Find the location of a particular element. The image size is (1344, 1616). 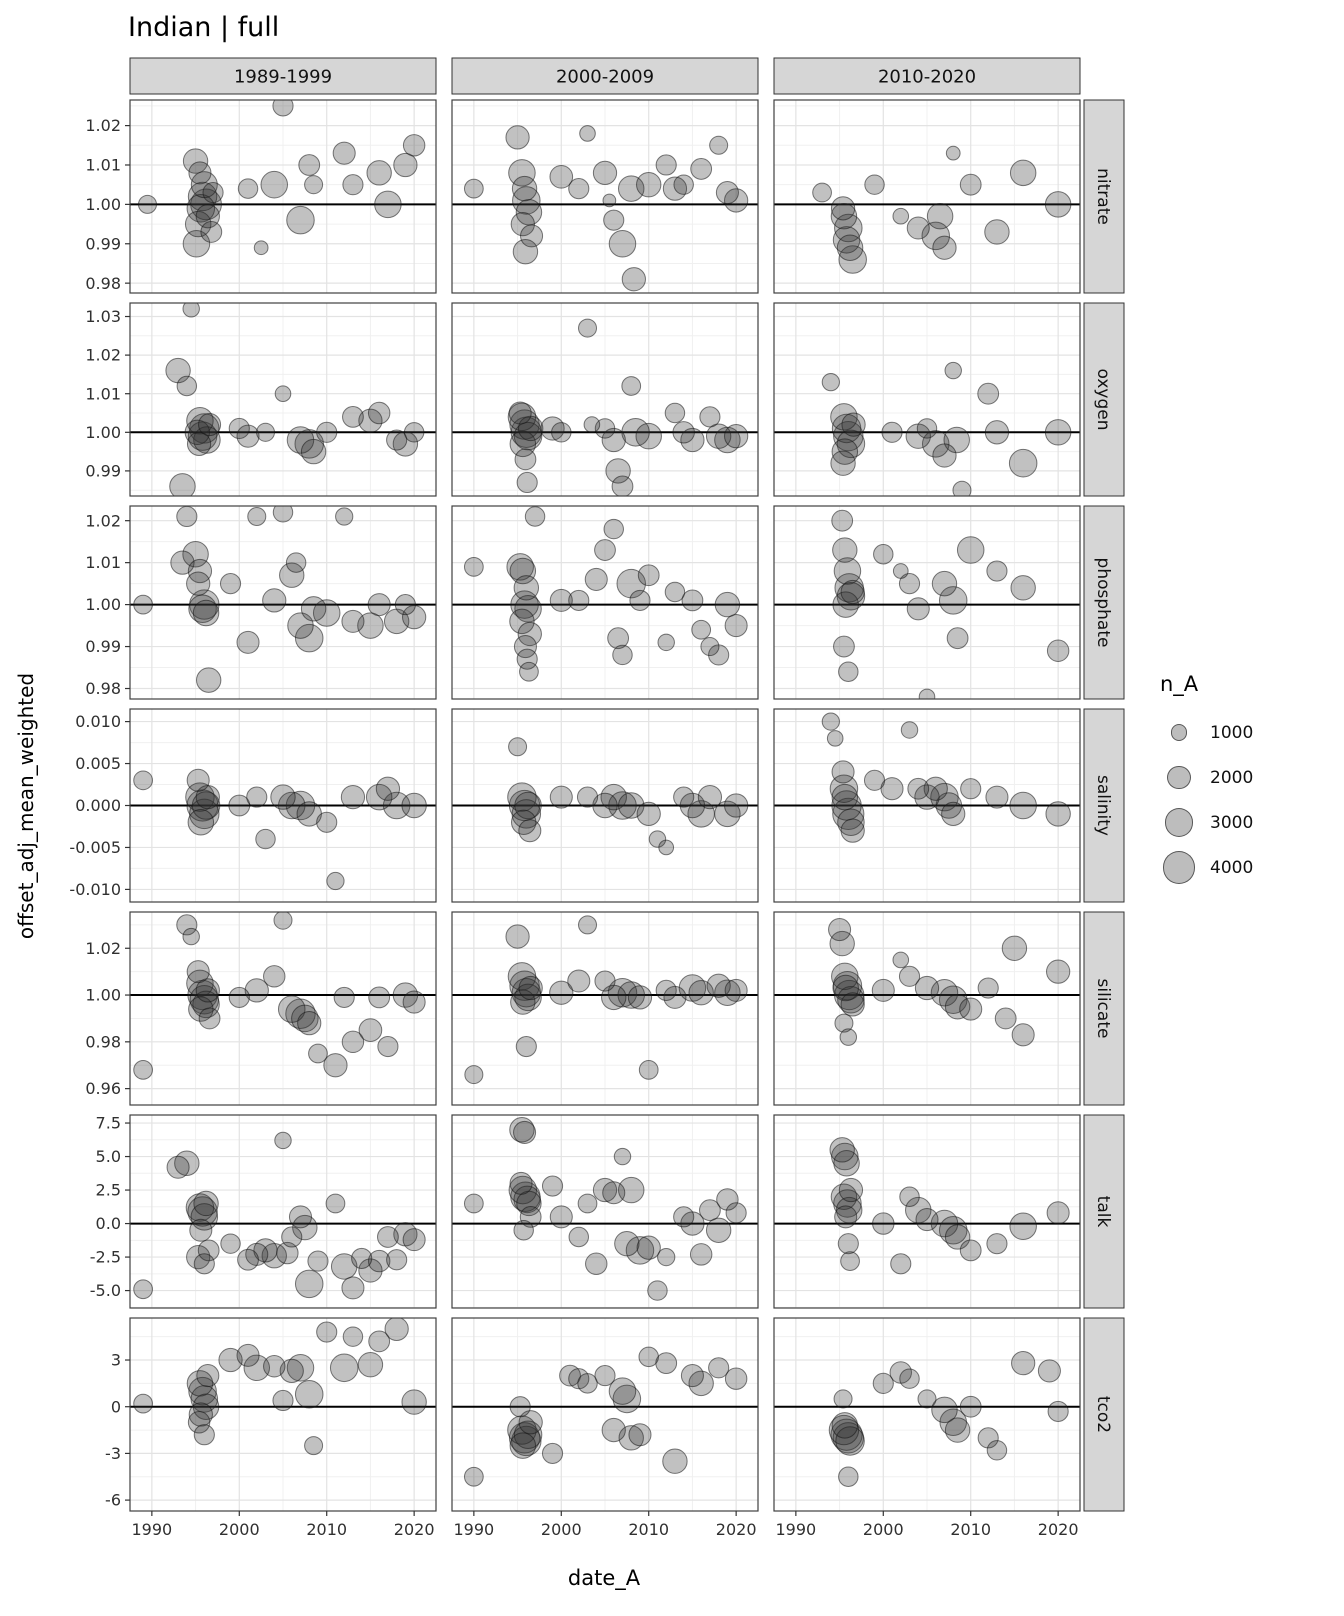

legend-item: 1000 is located at coordinates (1206, 732).